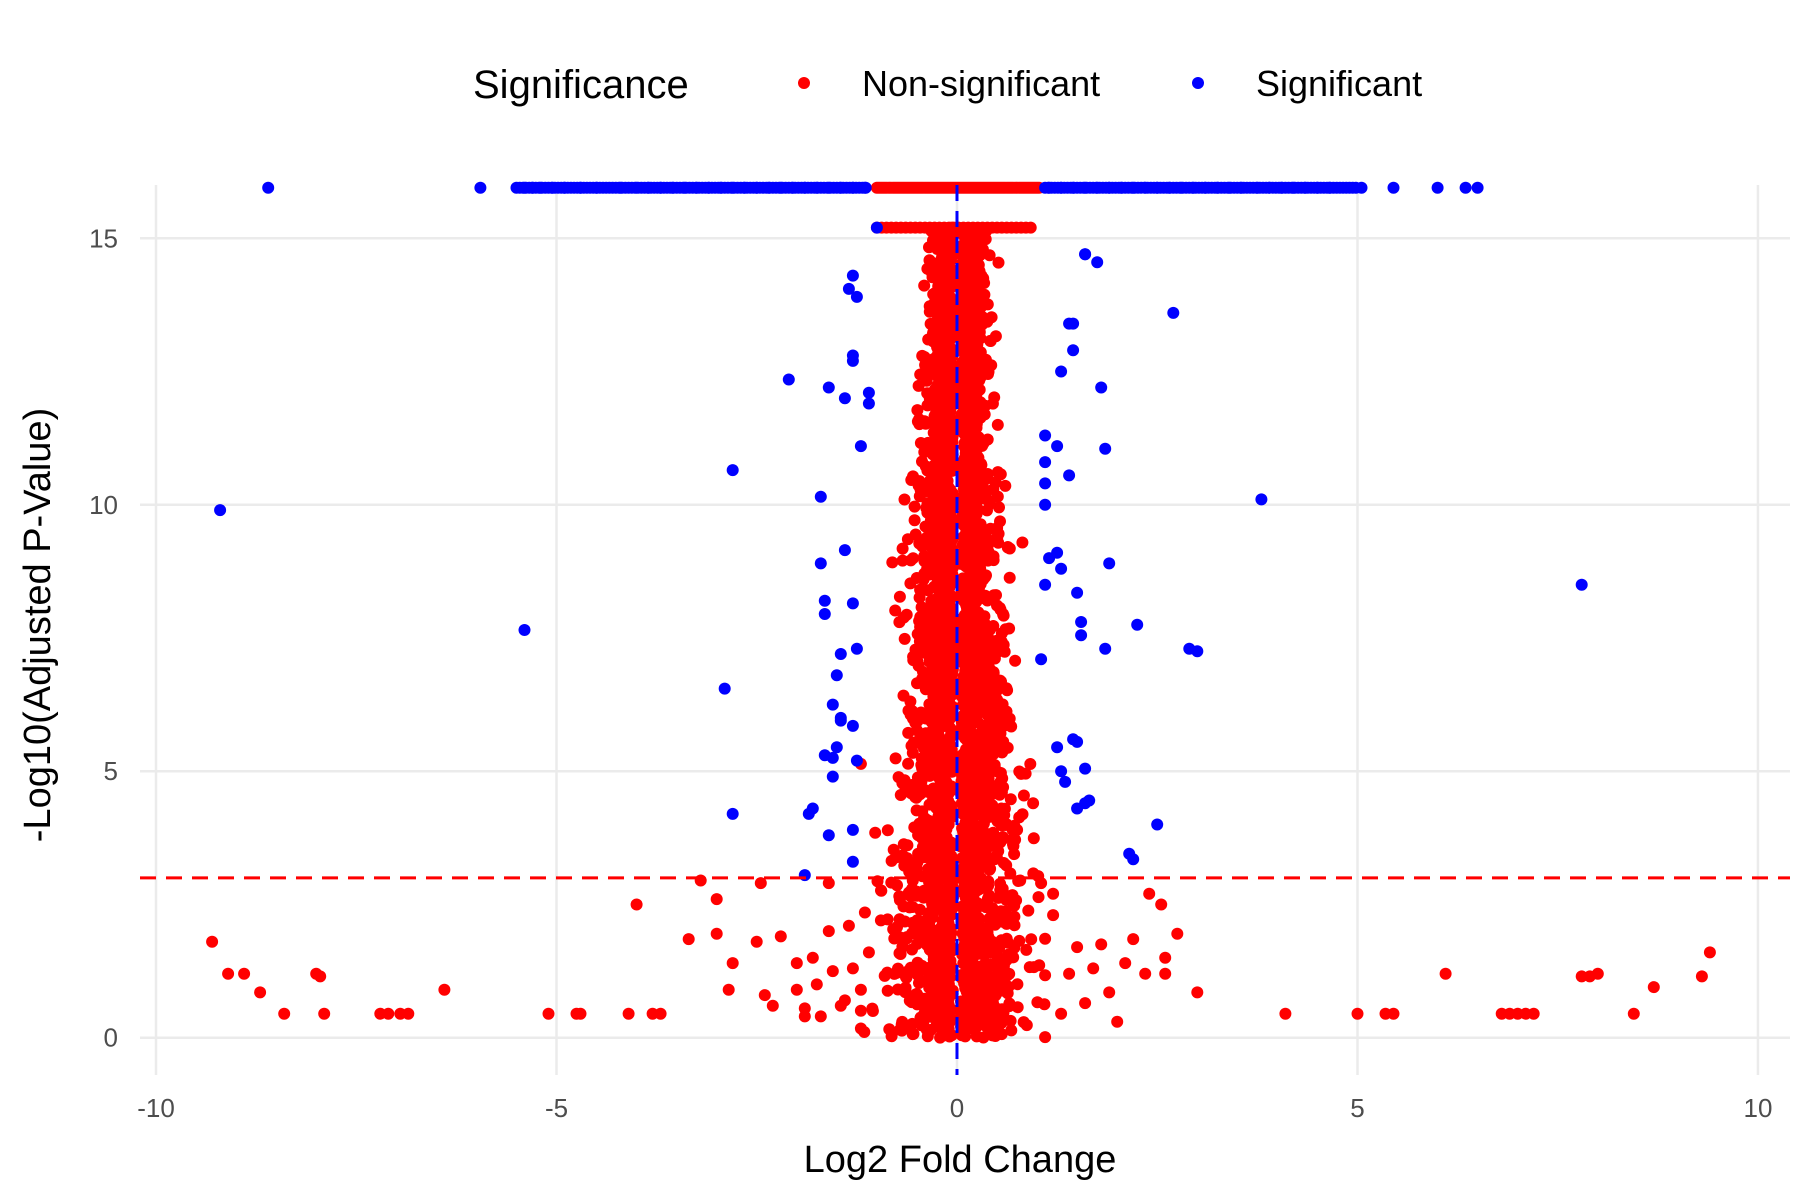 This screenshot has width=1800, height=1200. Describe the element at coordinates (156, 1108) in the screenshot. I see `x-tick-label: -10` at that location.